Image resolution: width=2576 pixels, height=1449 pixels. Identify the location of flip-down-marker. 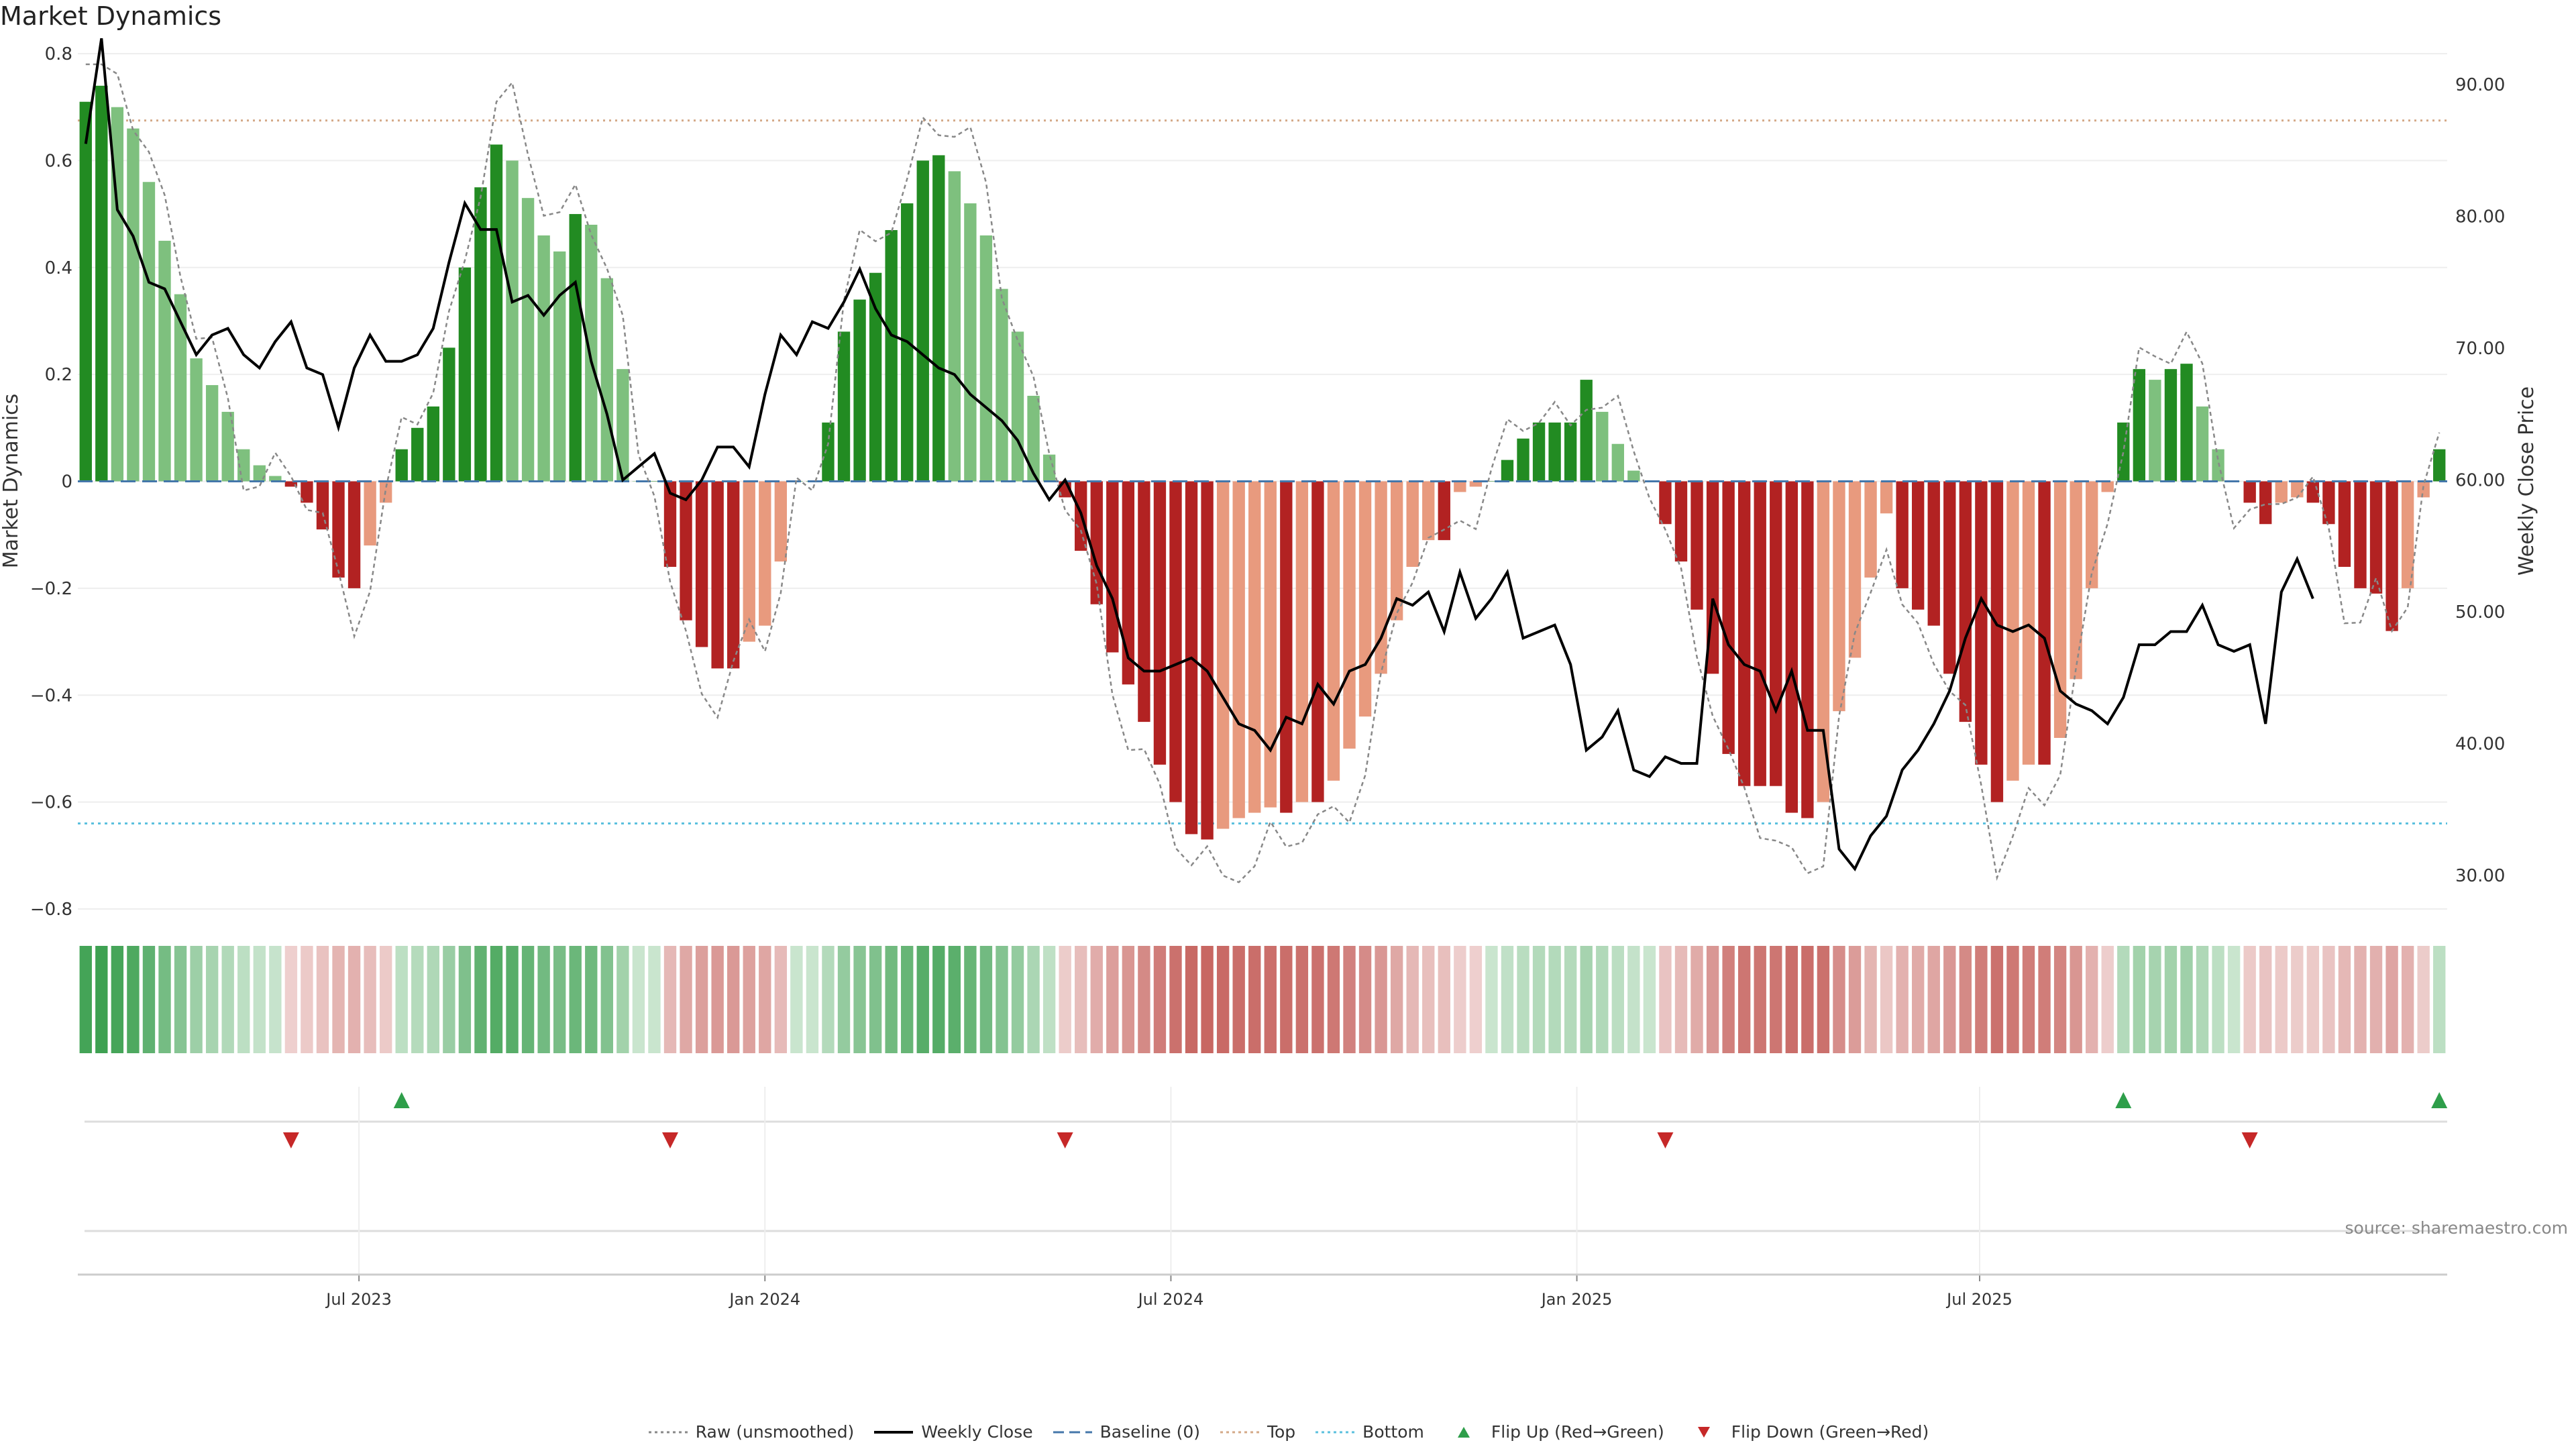
(290, 1140).